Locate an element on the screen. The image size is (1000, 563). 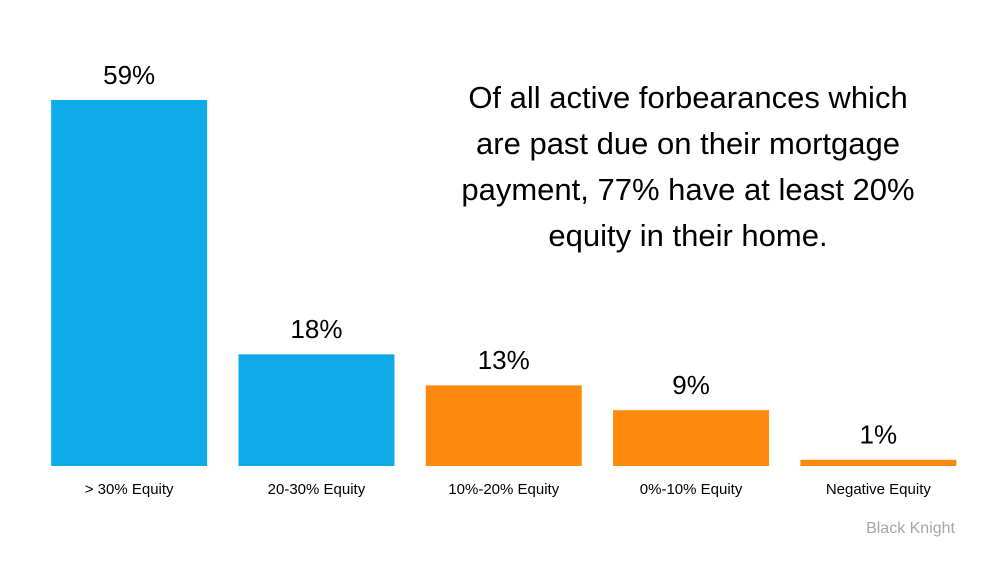
value-label: 18% is located at coordinates (316, 329).